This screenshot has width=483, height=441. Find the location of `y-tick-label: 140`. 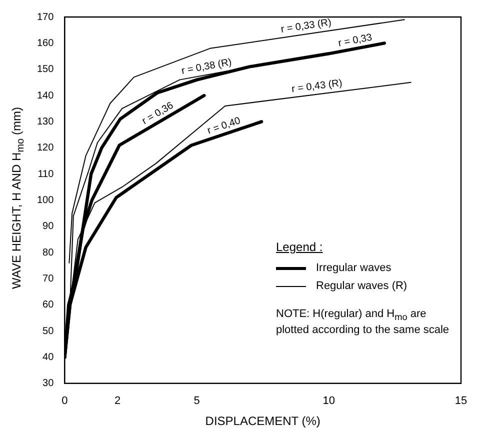

y-tick-label: 140 is located at coordinates (45, 96).